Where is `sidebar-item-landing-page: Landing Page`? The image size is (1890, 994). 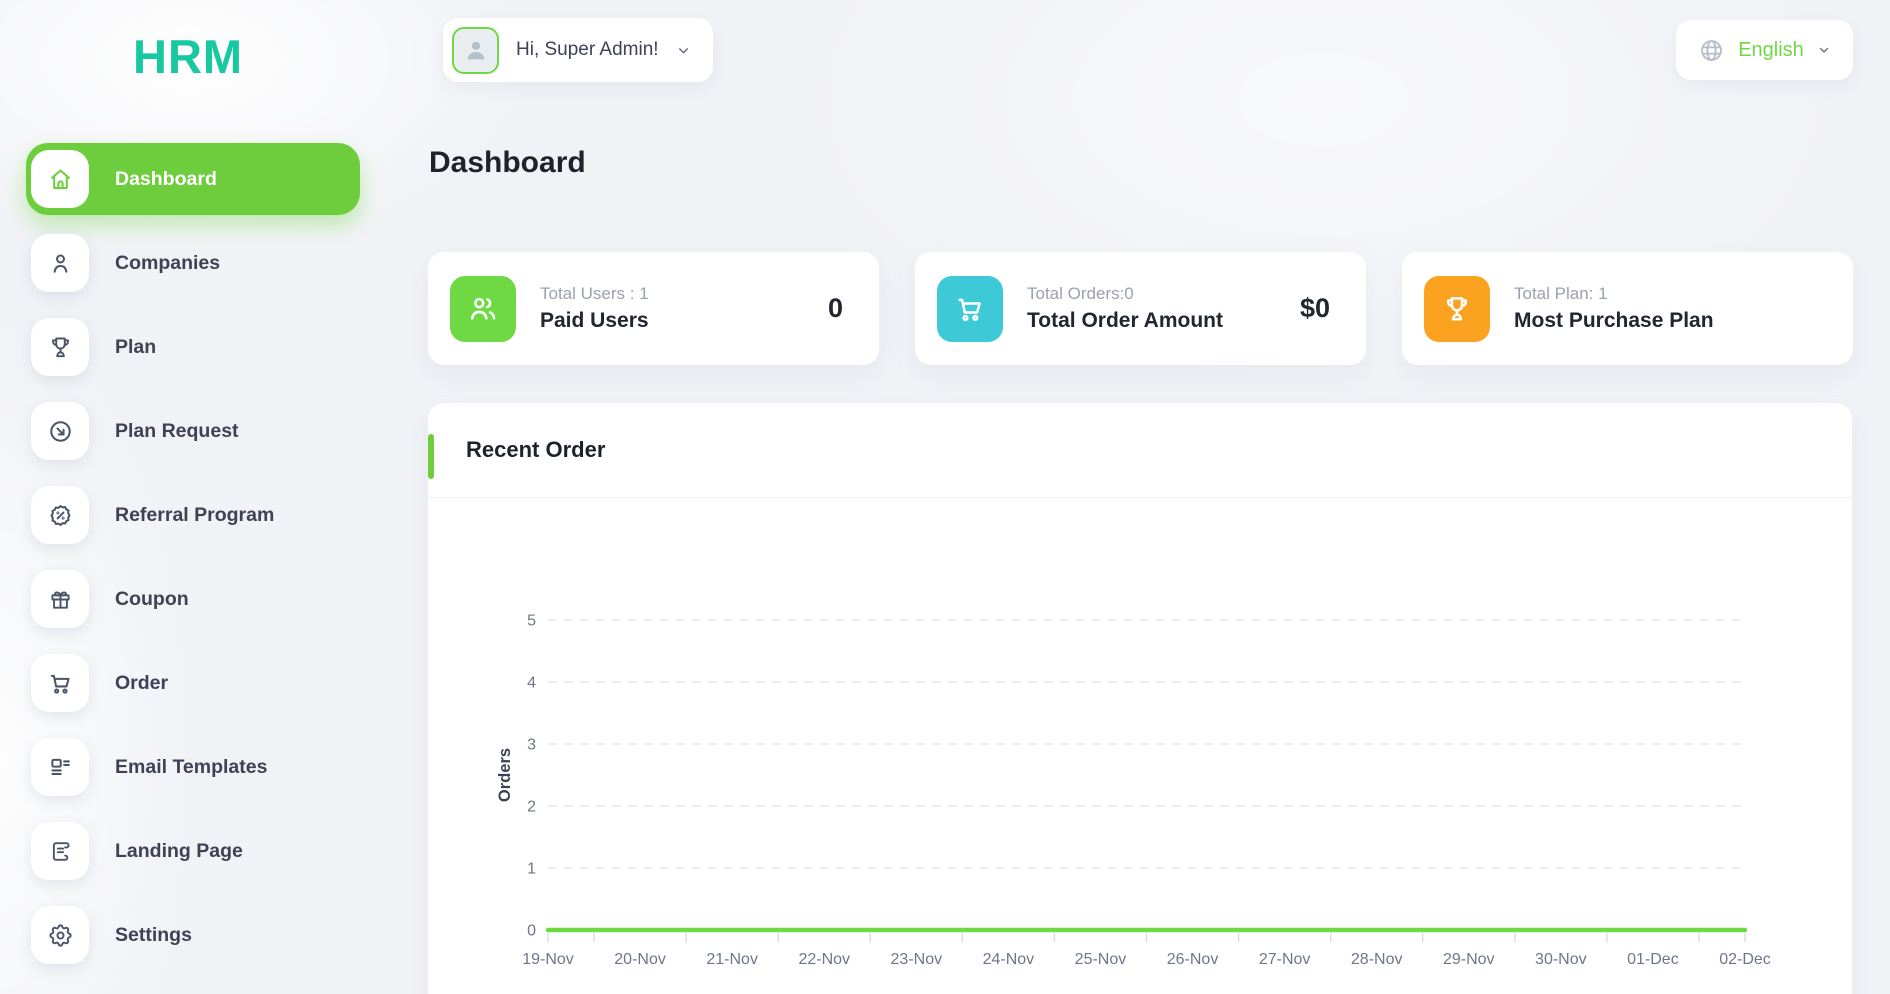
sidebar-item-landing-page: Landing Page is located at coordinates (193, 851).